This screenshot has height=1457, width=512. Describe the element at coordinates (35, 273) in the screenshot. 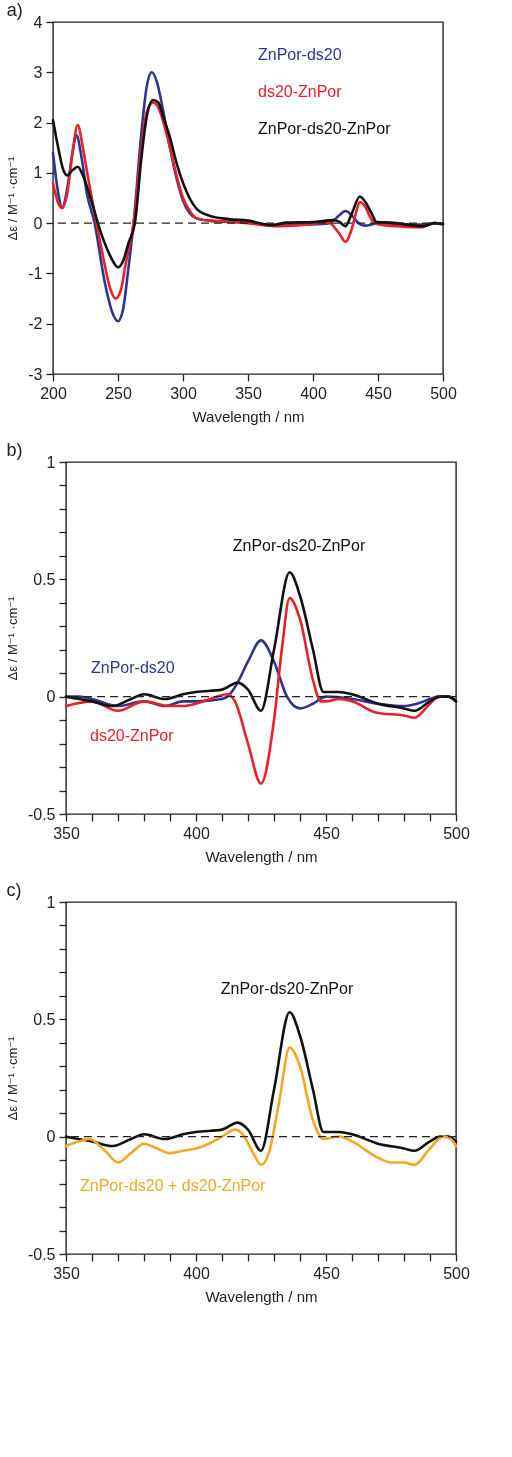

I see `y-tick-label: -1` at that location.